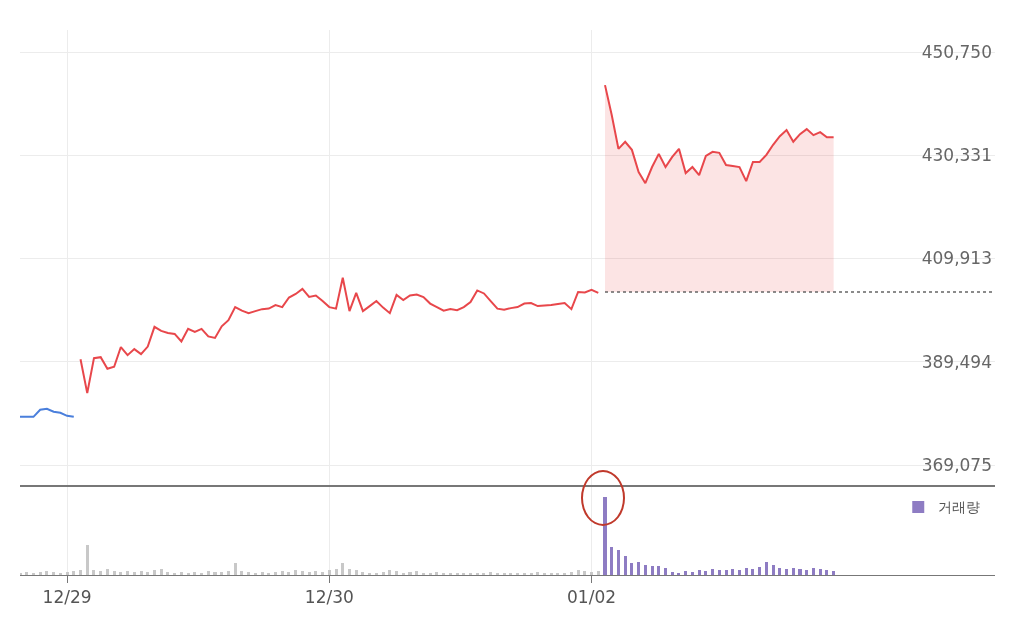 The width and height of the screenshot is (1024, 632). What do you see at coordinates (956, 155) in the screenshot?
I see `y-tick-label: 430,331` at bounding box center [956, 155].